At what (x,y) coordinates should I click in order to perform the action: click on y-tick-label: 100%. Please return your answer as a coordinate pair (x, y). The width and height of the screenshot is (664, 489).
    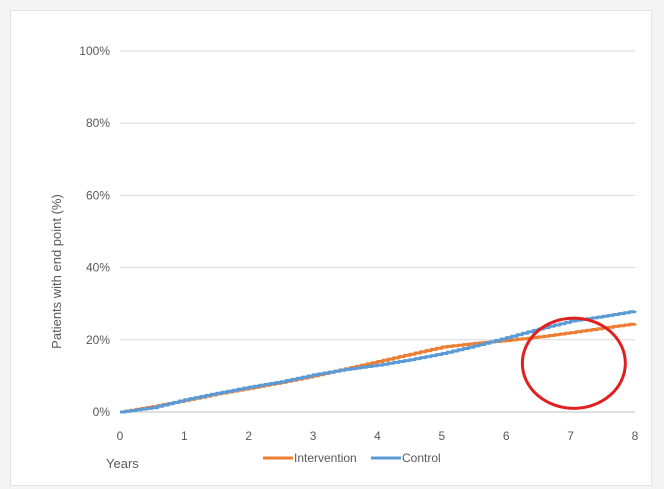
    Looking at the image, I should click on (94, 51).